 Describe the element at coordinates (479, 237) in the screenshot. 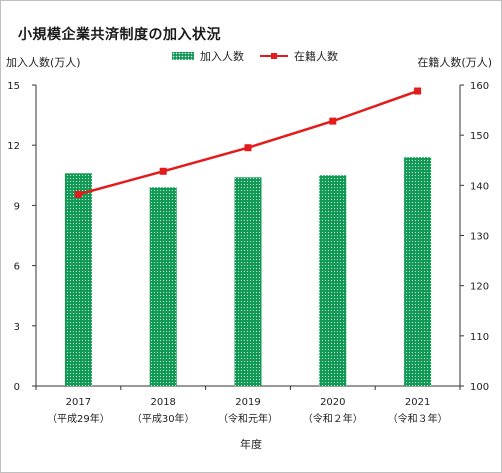

I see `y-right-tick-label: 130` at that location.